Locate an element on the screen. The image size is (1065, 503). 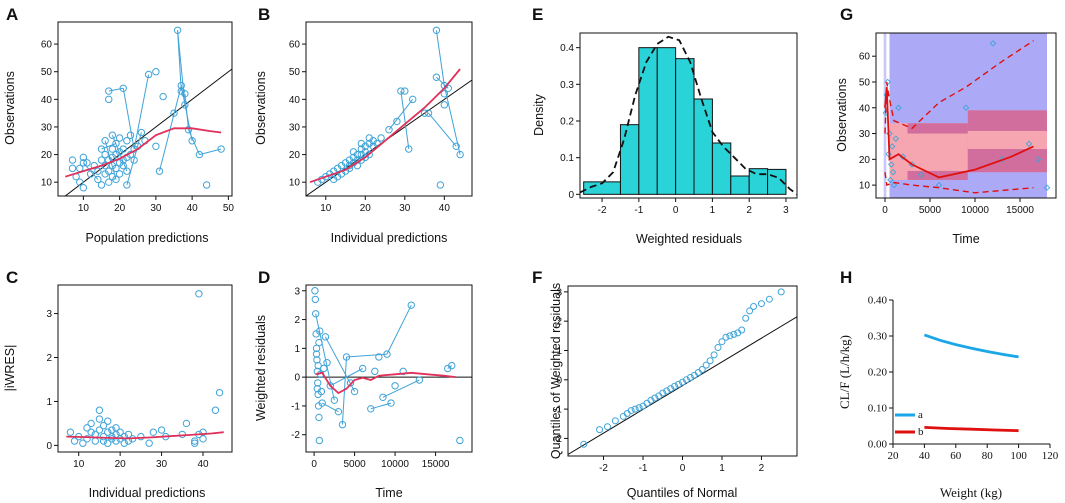
panel-letter: F is located at coordinates (537, 277).